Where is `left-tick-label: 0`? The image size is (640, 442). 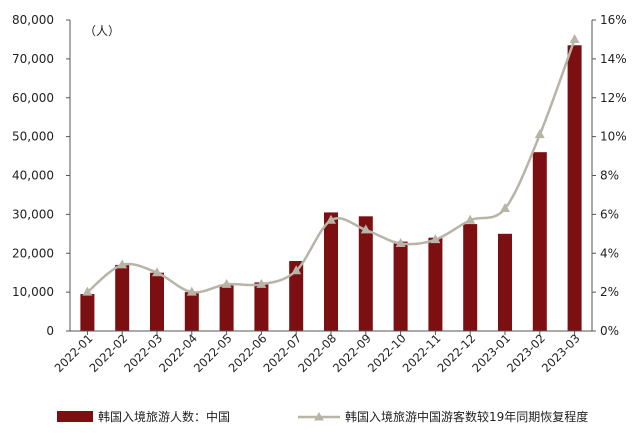
left-tick-label: 0 is located at coordinates (50, 331).